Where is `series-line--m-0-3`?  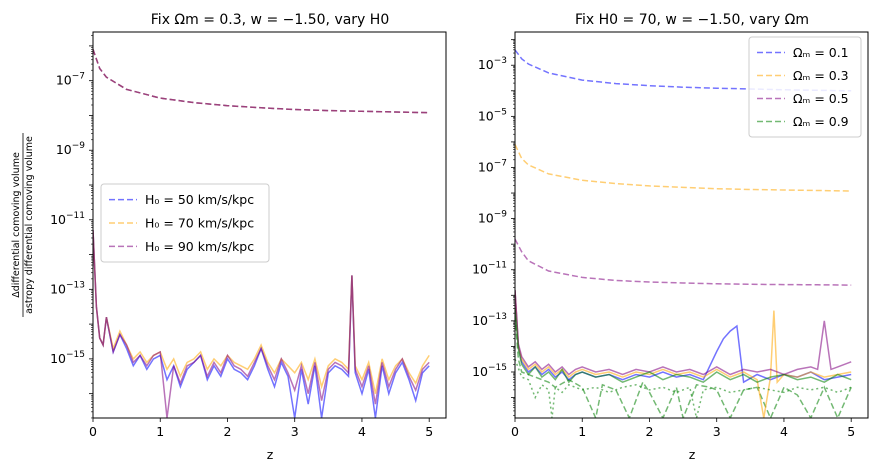
series-line--m-0-3 is located at coordinates (683, 168).